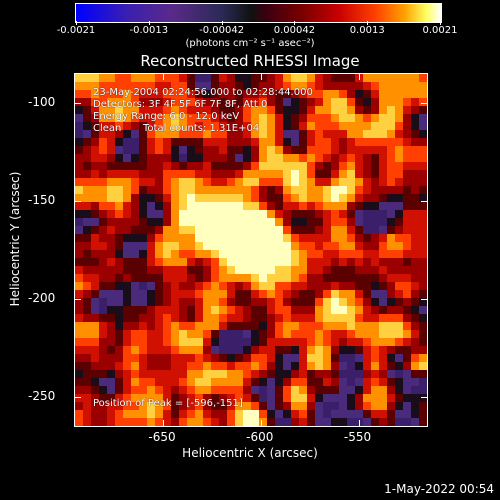 The image size is (500, 500). I want to click on x-tick-label: -650, so click(162, 437).